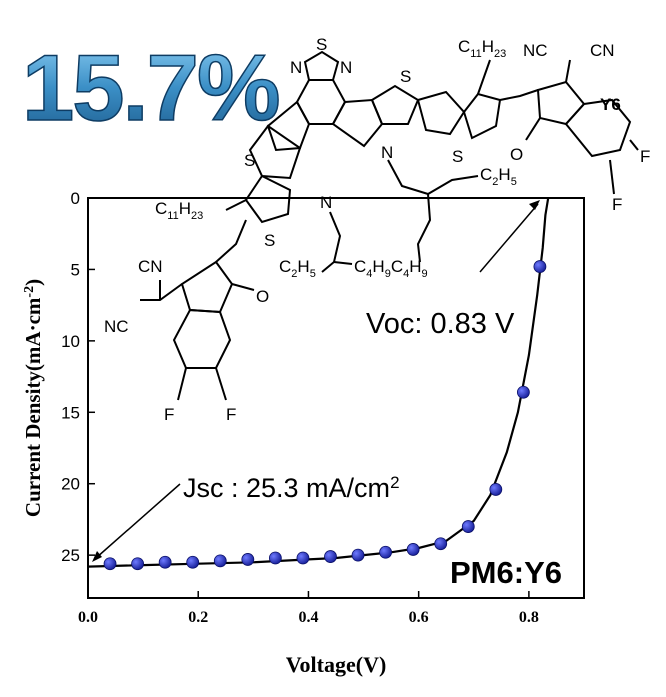 Image resolution: width=666 pixels, height=697 pixels. I want to click on jsc-annotation-sup: 2, so click(394, 482).